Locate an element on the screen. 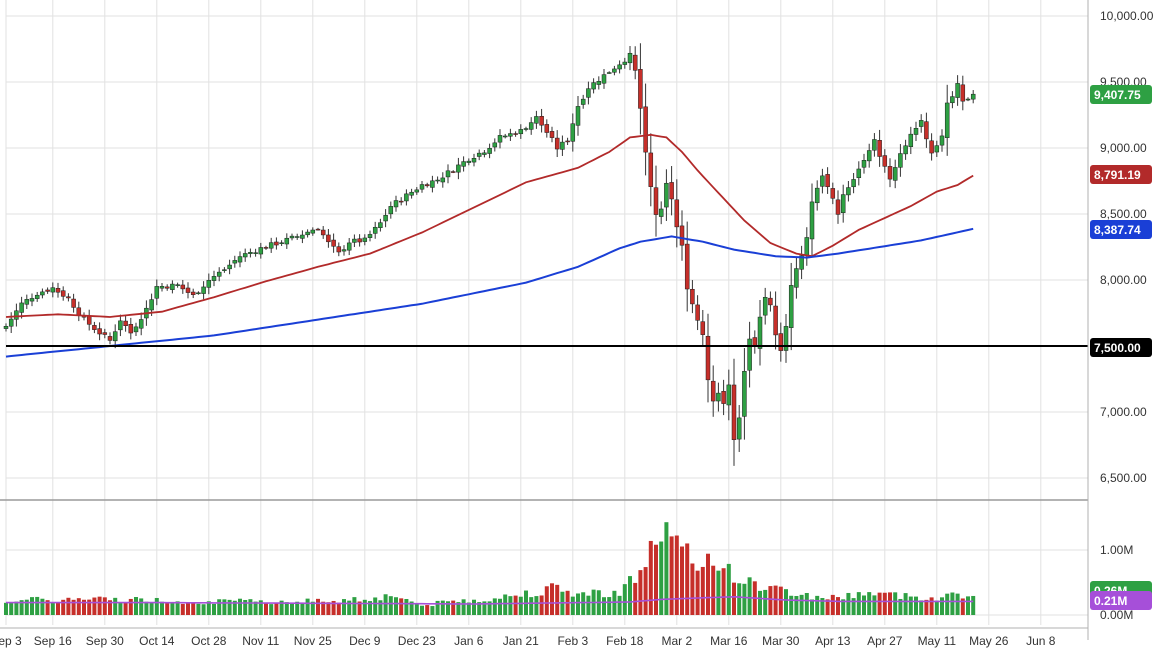 The width and height of the screenshot is (1155, 660). price-tick-label: 7,000.00 is located at coordinates (1123, 412).